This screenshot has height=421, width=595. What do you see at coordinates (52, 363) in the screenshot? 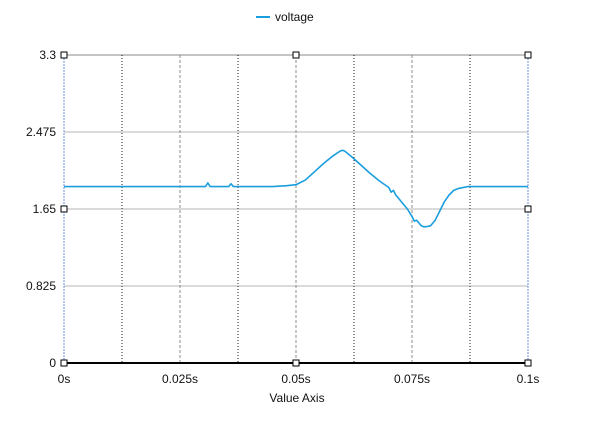
I see `y-tick-label: 0` at bounding box center [52, 363].